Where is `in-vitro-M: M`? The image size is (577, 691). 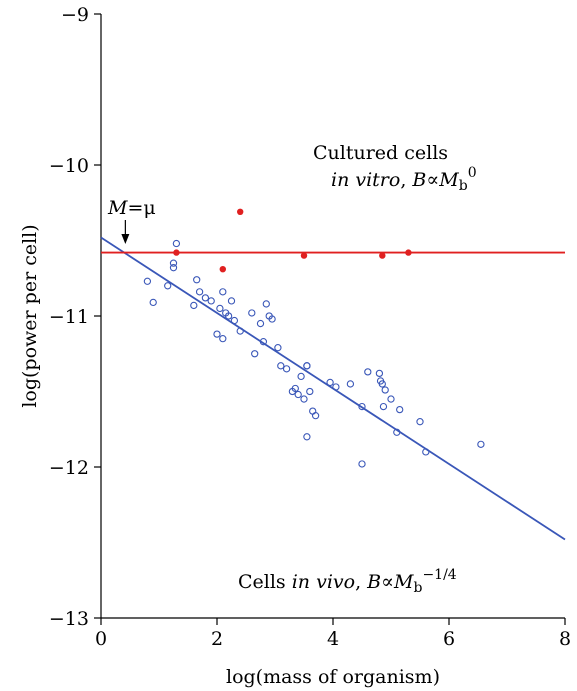
in-vitro-M: M is located at coordinates (448, 180).